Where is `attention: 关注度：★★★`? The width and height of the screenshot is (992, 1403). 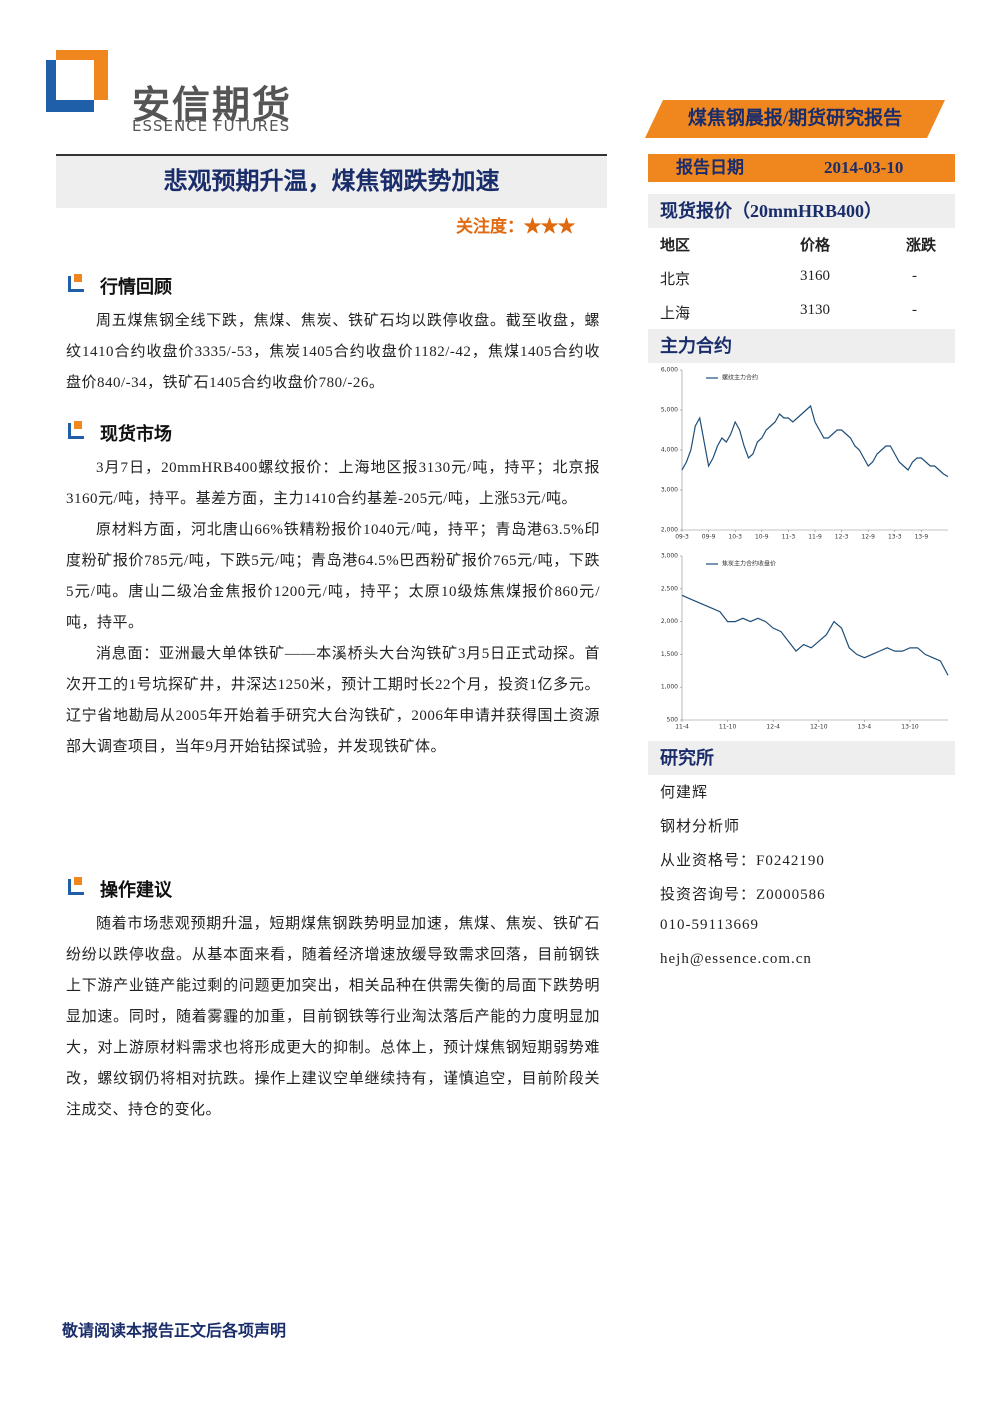
attention: 关注度：★★★ is located at coordinates (515, 226).